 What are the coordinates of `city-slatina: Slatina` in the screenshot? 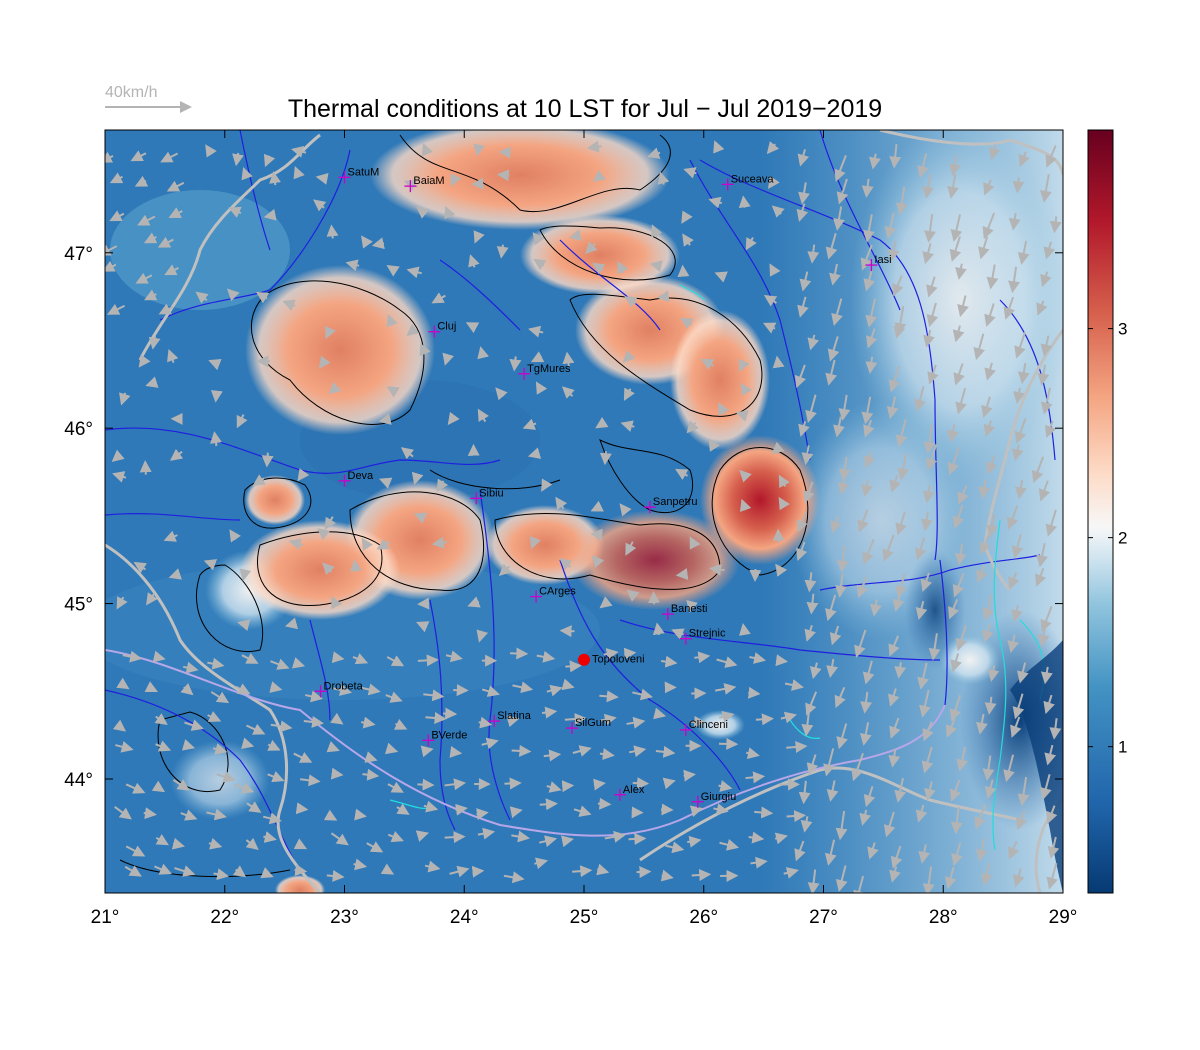 It's located at (510, 719).